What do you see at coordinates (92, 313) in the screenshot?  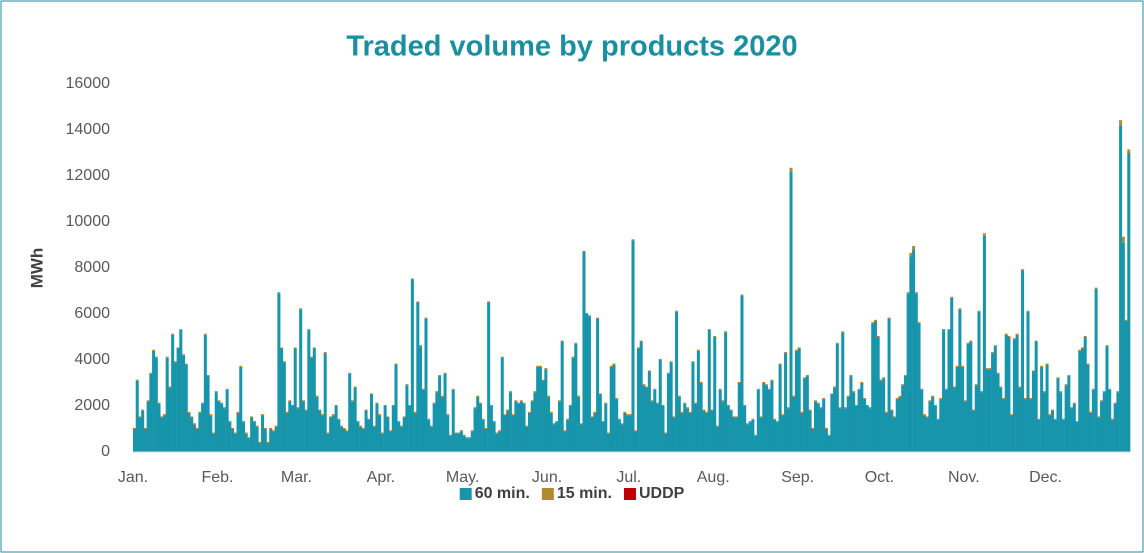 I see `y-tick-label: 6000` at bounding box center [92, 313].